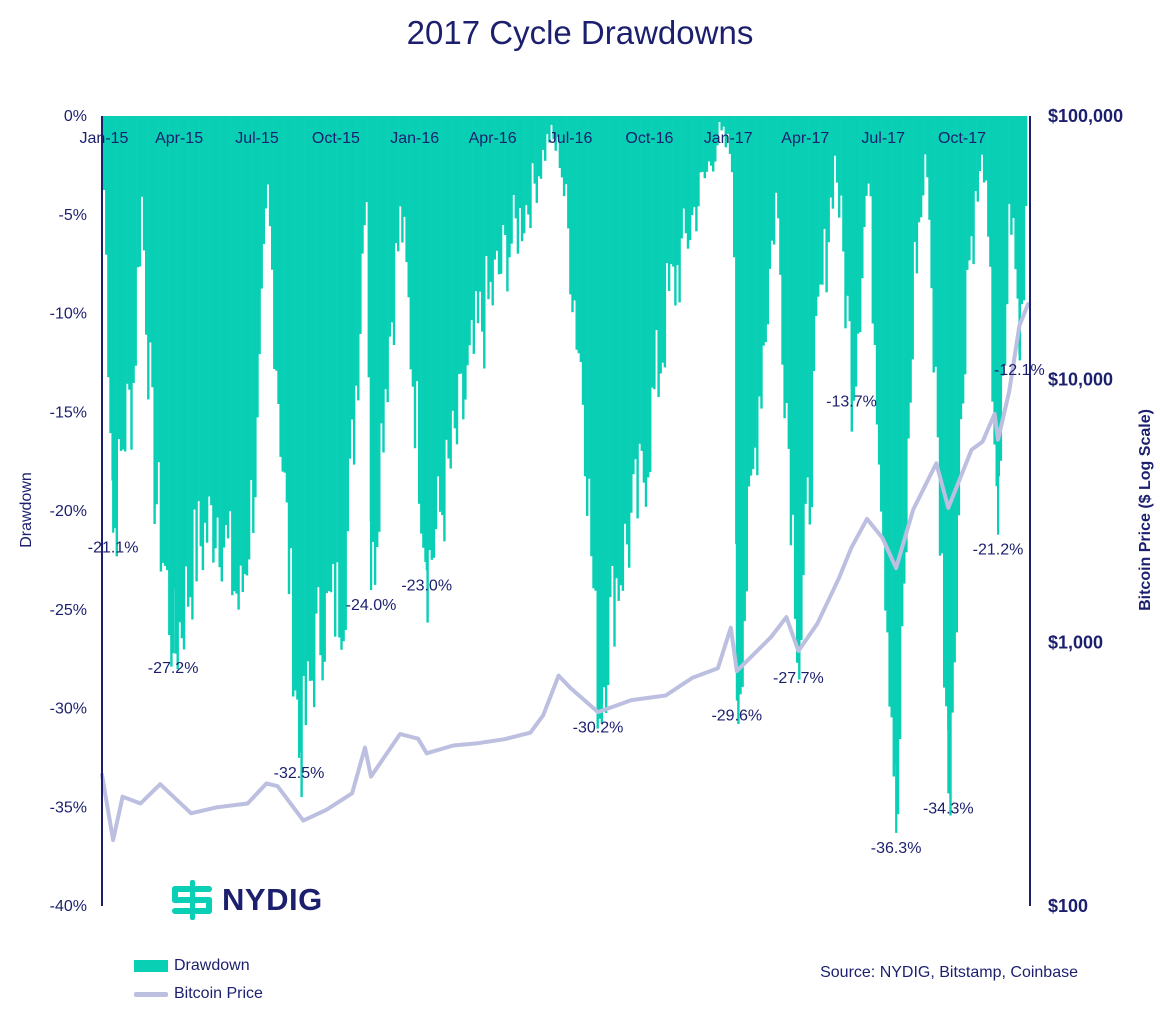  I want to click on legend-item-price: Bitcoin Price, so click(198, 994).